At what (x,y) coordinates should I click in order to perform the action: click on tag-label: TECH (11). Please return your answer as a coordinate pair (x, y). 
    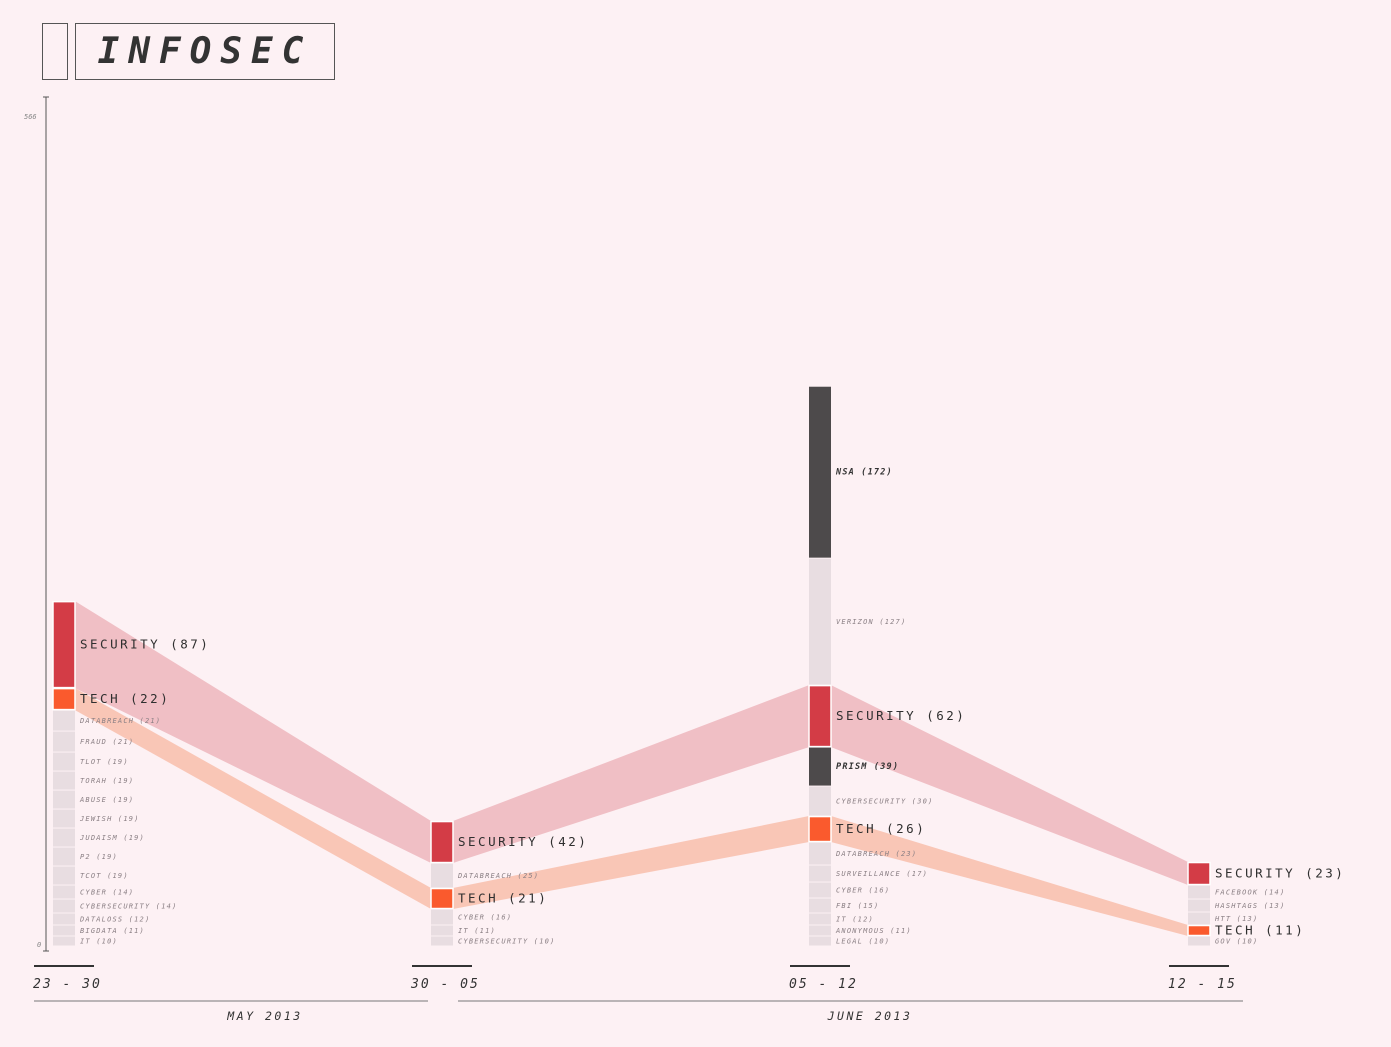
    Looking at the image, I should click on (1260, 930).